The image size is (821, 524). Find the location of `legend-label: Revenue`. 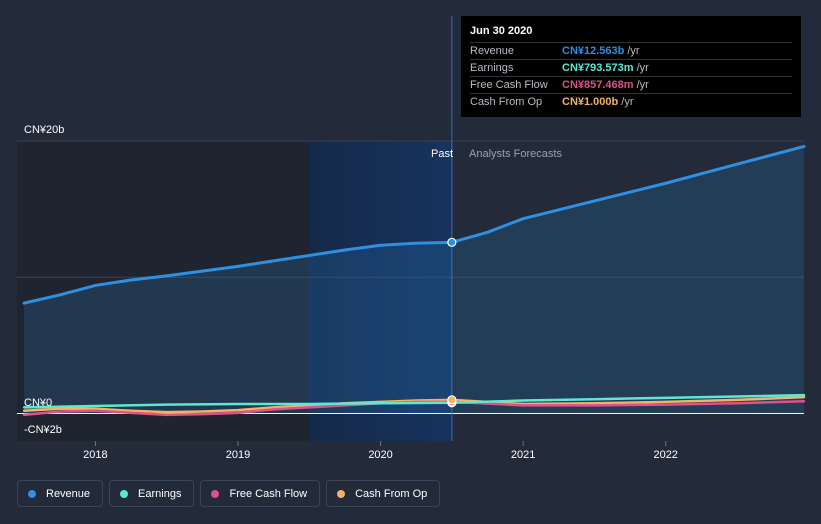

legend-label: Revenue is located at coordinates (68, 493).